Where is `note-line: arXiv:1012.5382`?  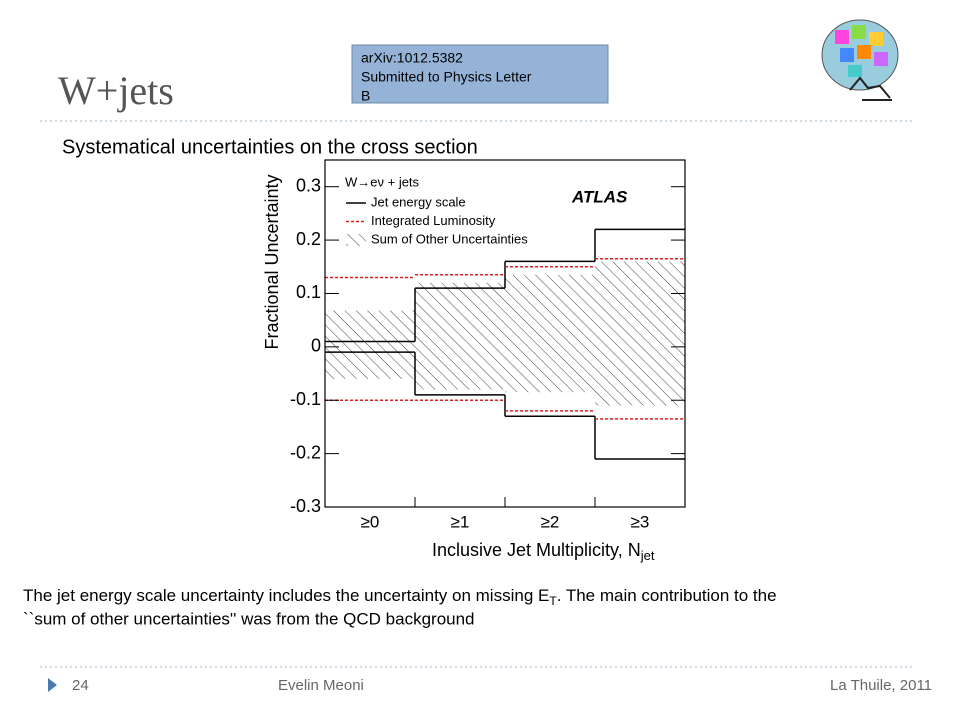
note-line: arXiv:1012.5382 is located at coordinates (412, 58).